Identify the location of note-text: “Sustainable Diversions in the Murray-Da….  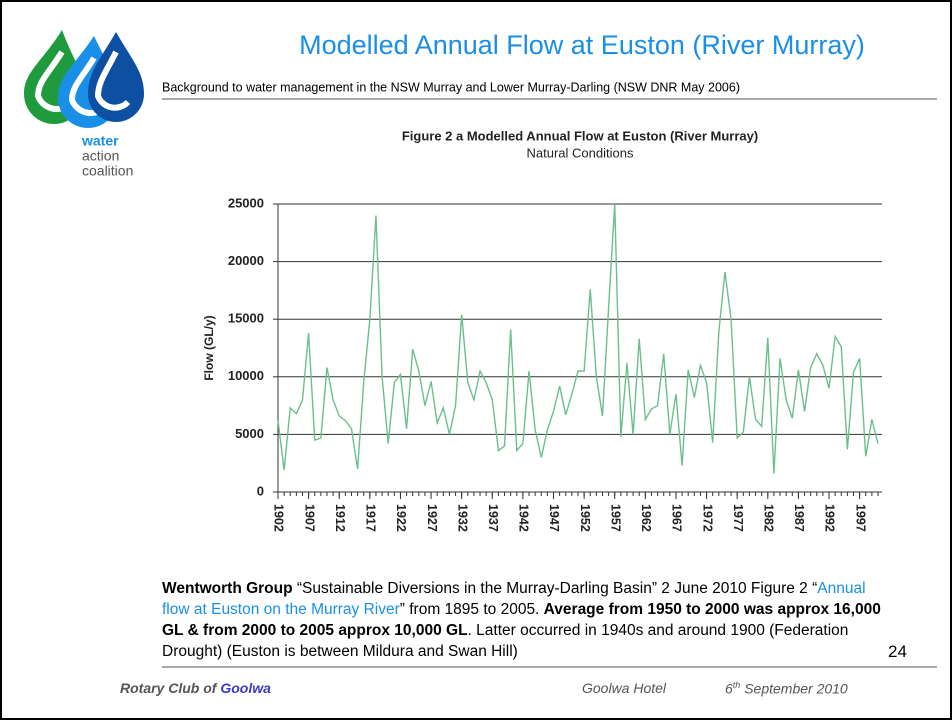
(555, 588).